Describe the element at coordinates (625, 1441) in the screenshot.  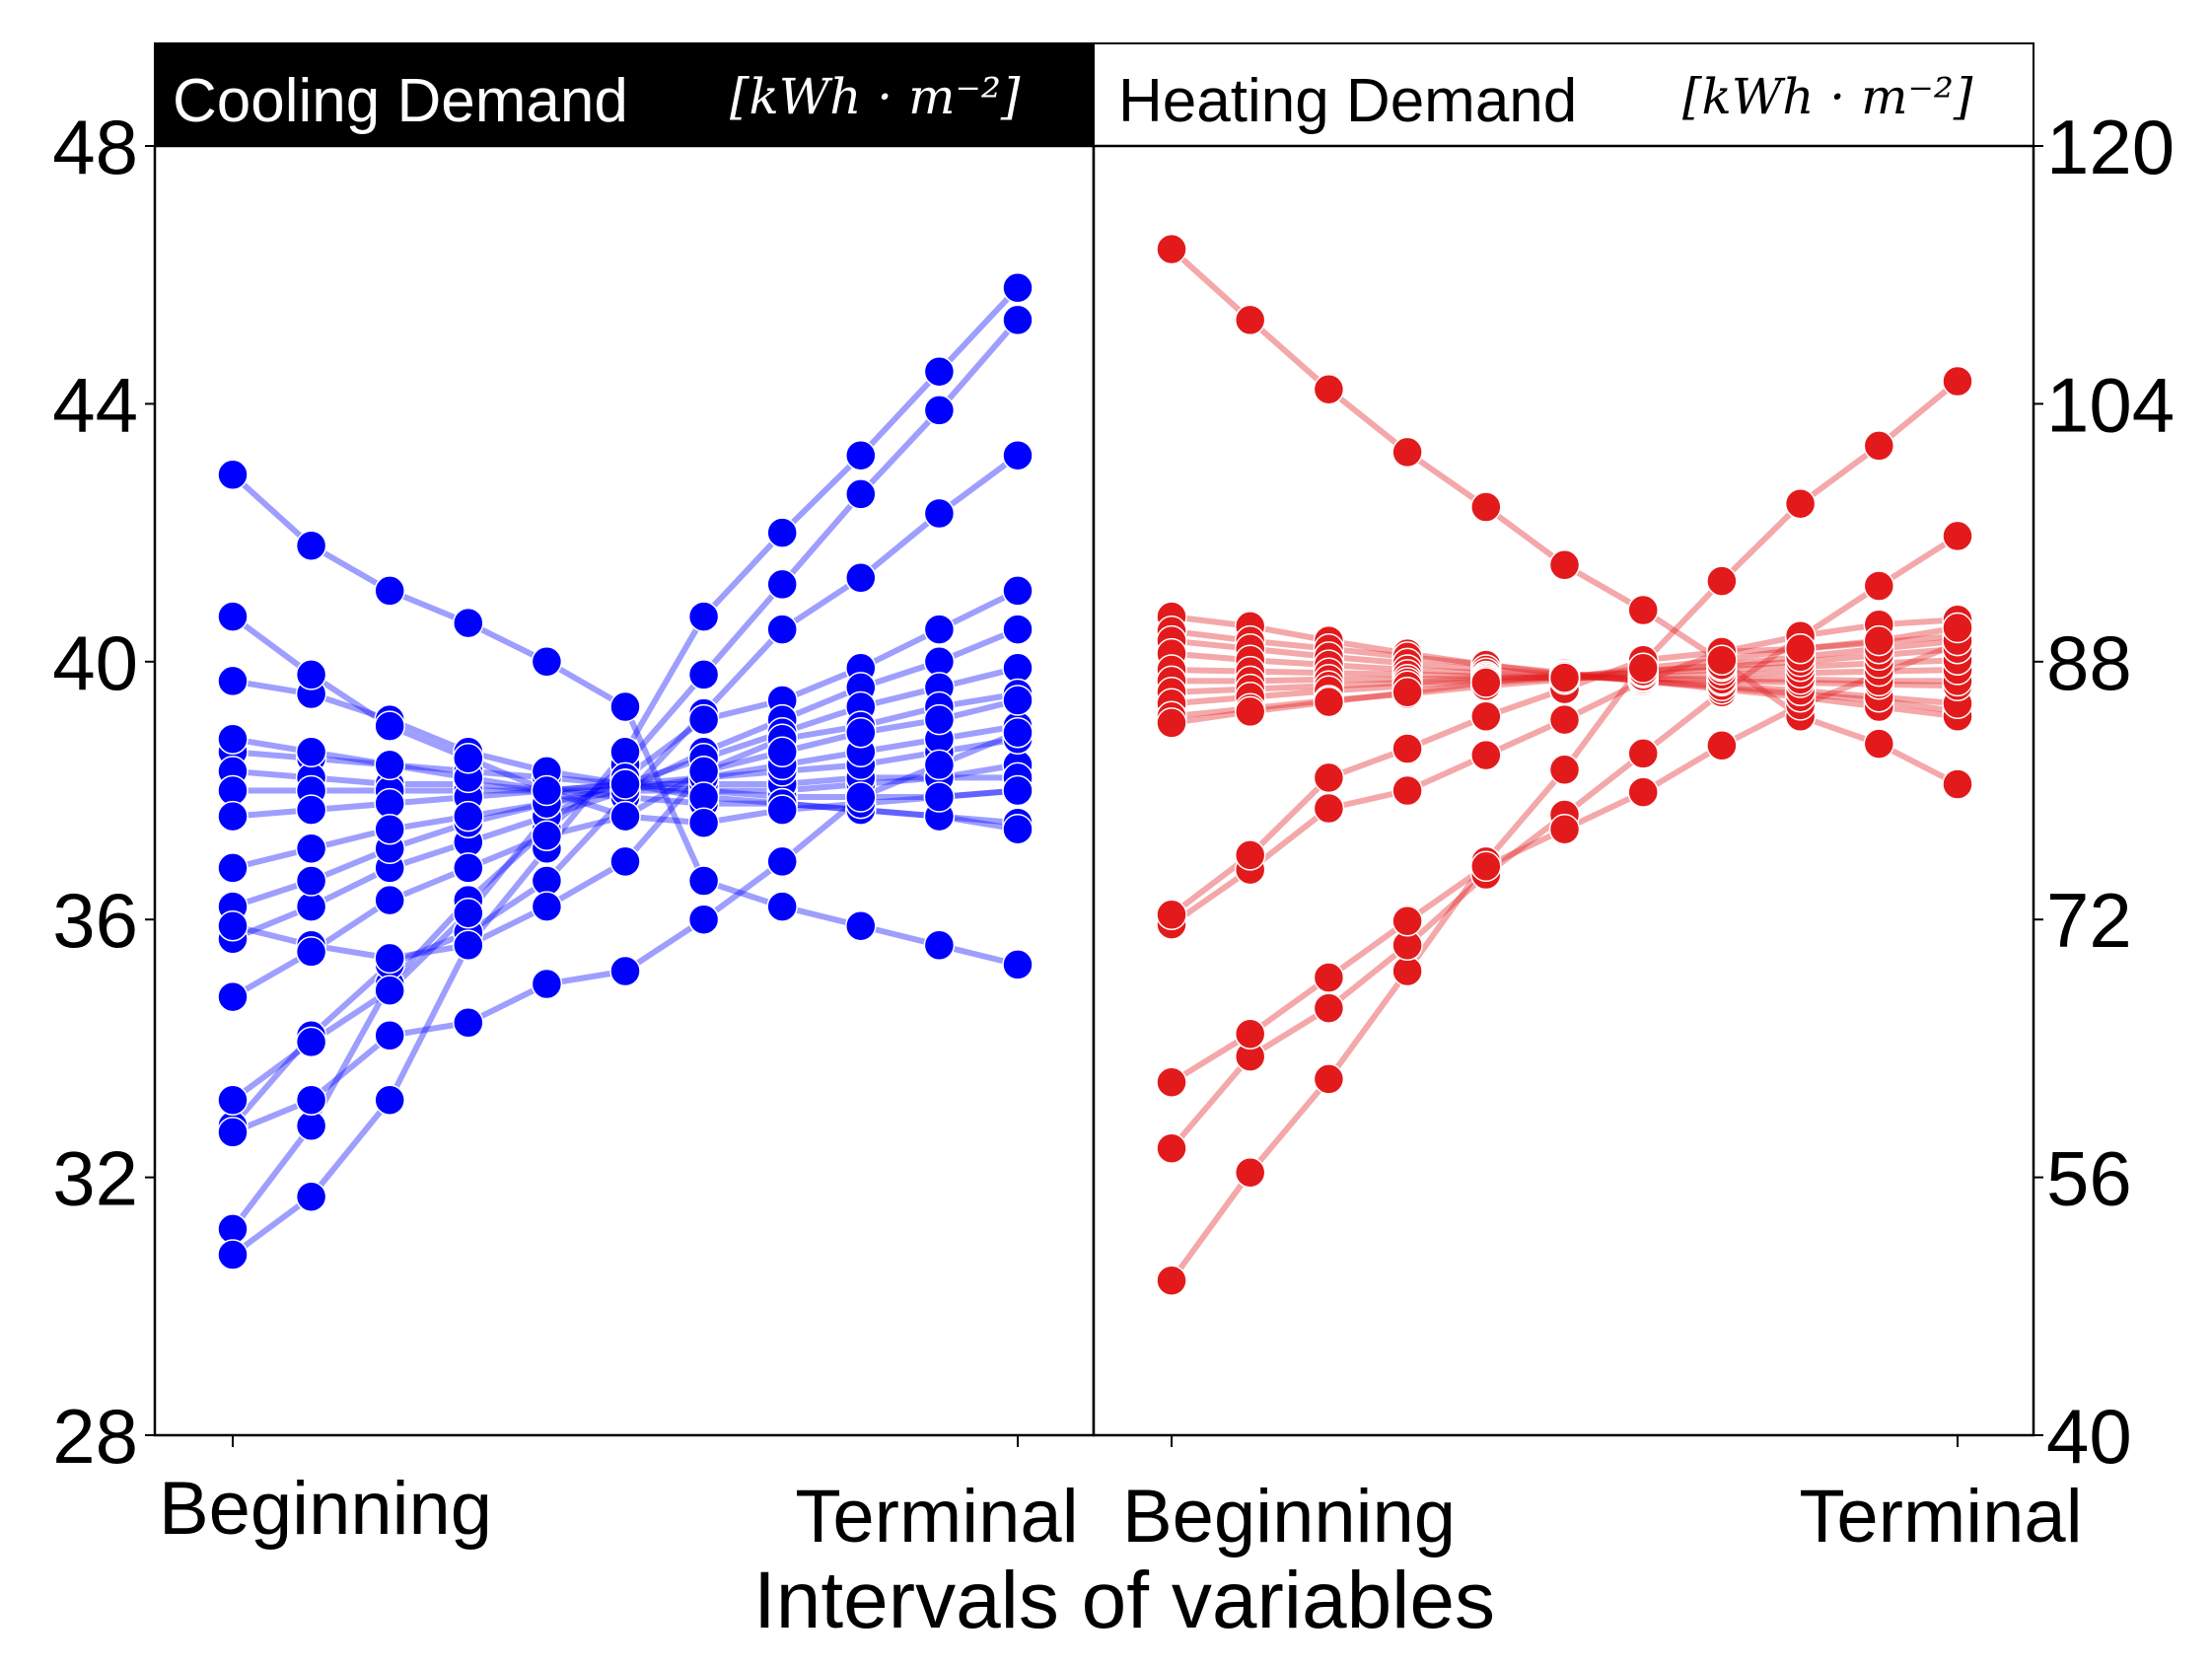
I see `cooling-x-ticks` at that location.